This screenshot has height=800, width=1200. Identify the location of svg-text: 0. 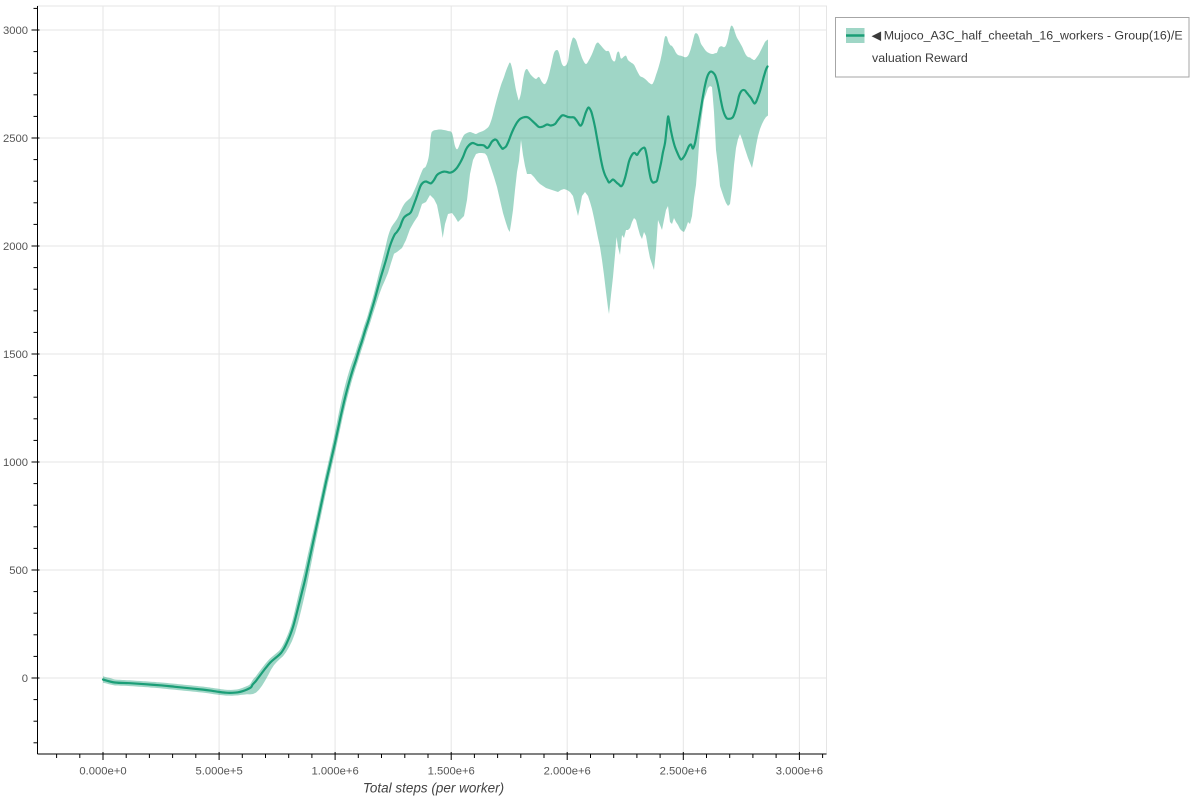
(25, 679).